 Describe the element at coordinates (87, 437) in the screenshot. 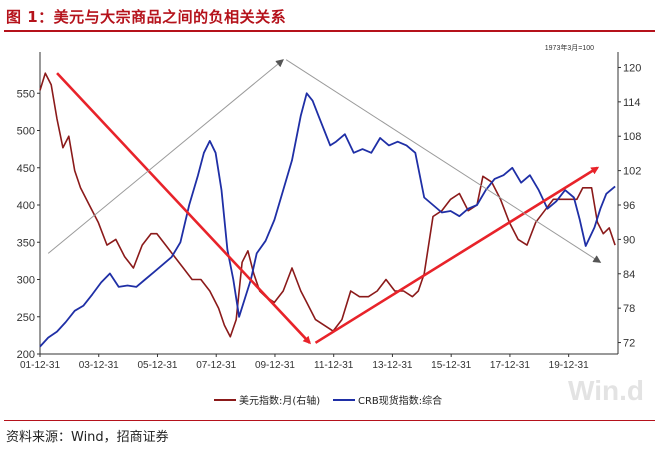

I see `source-note: 资料来源：Wind，招商证券` at that location.